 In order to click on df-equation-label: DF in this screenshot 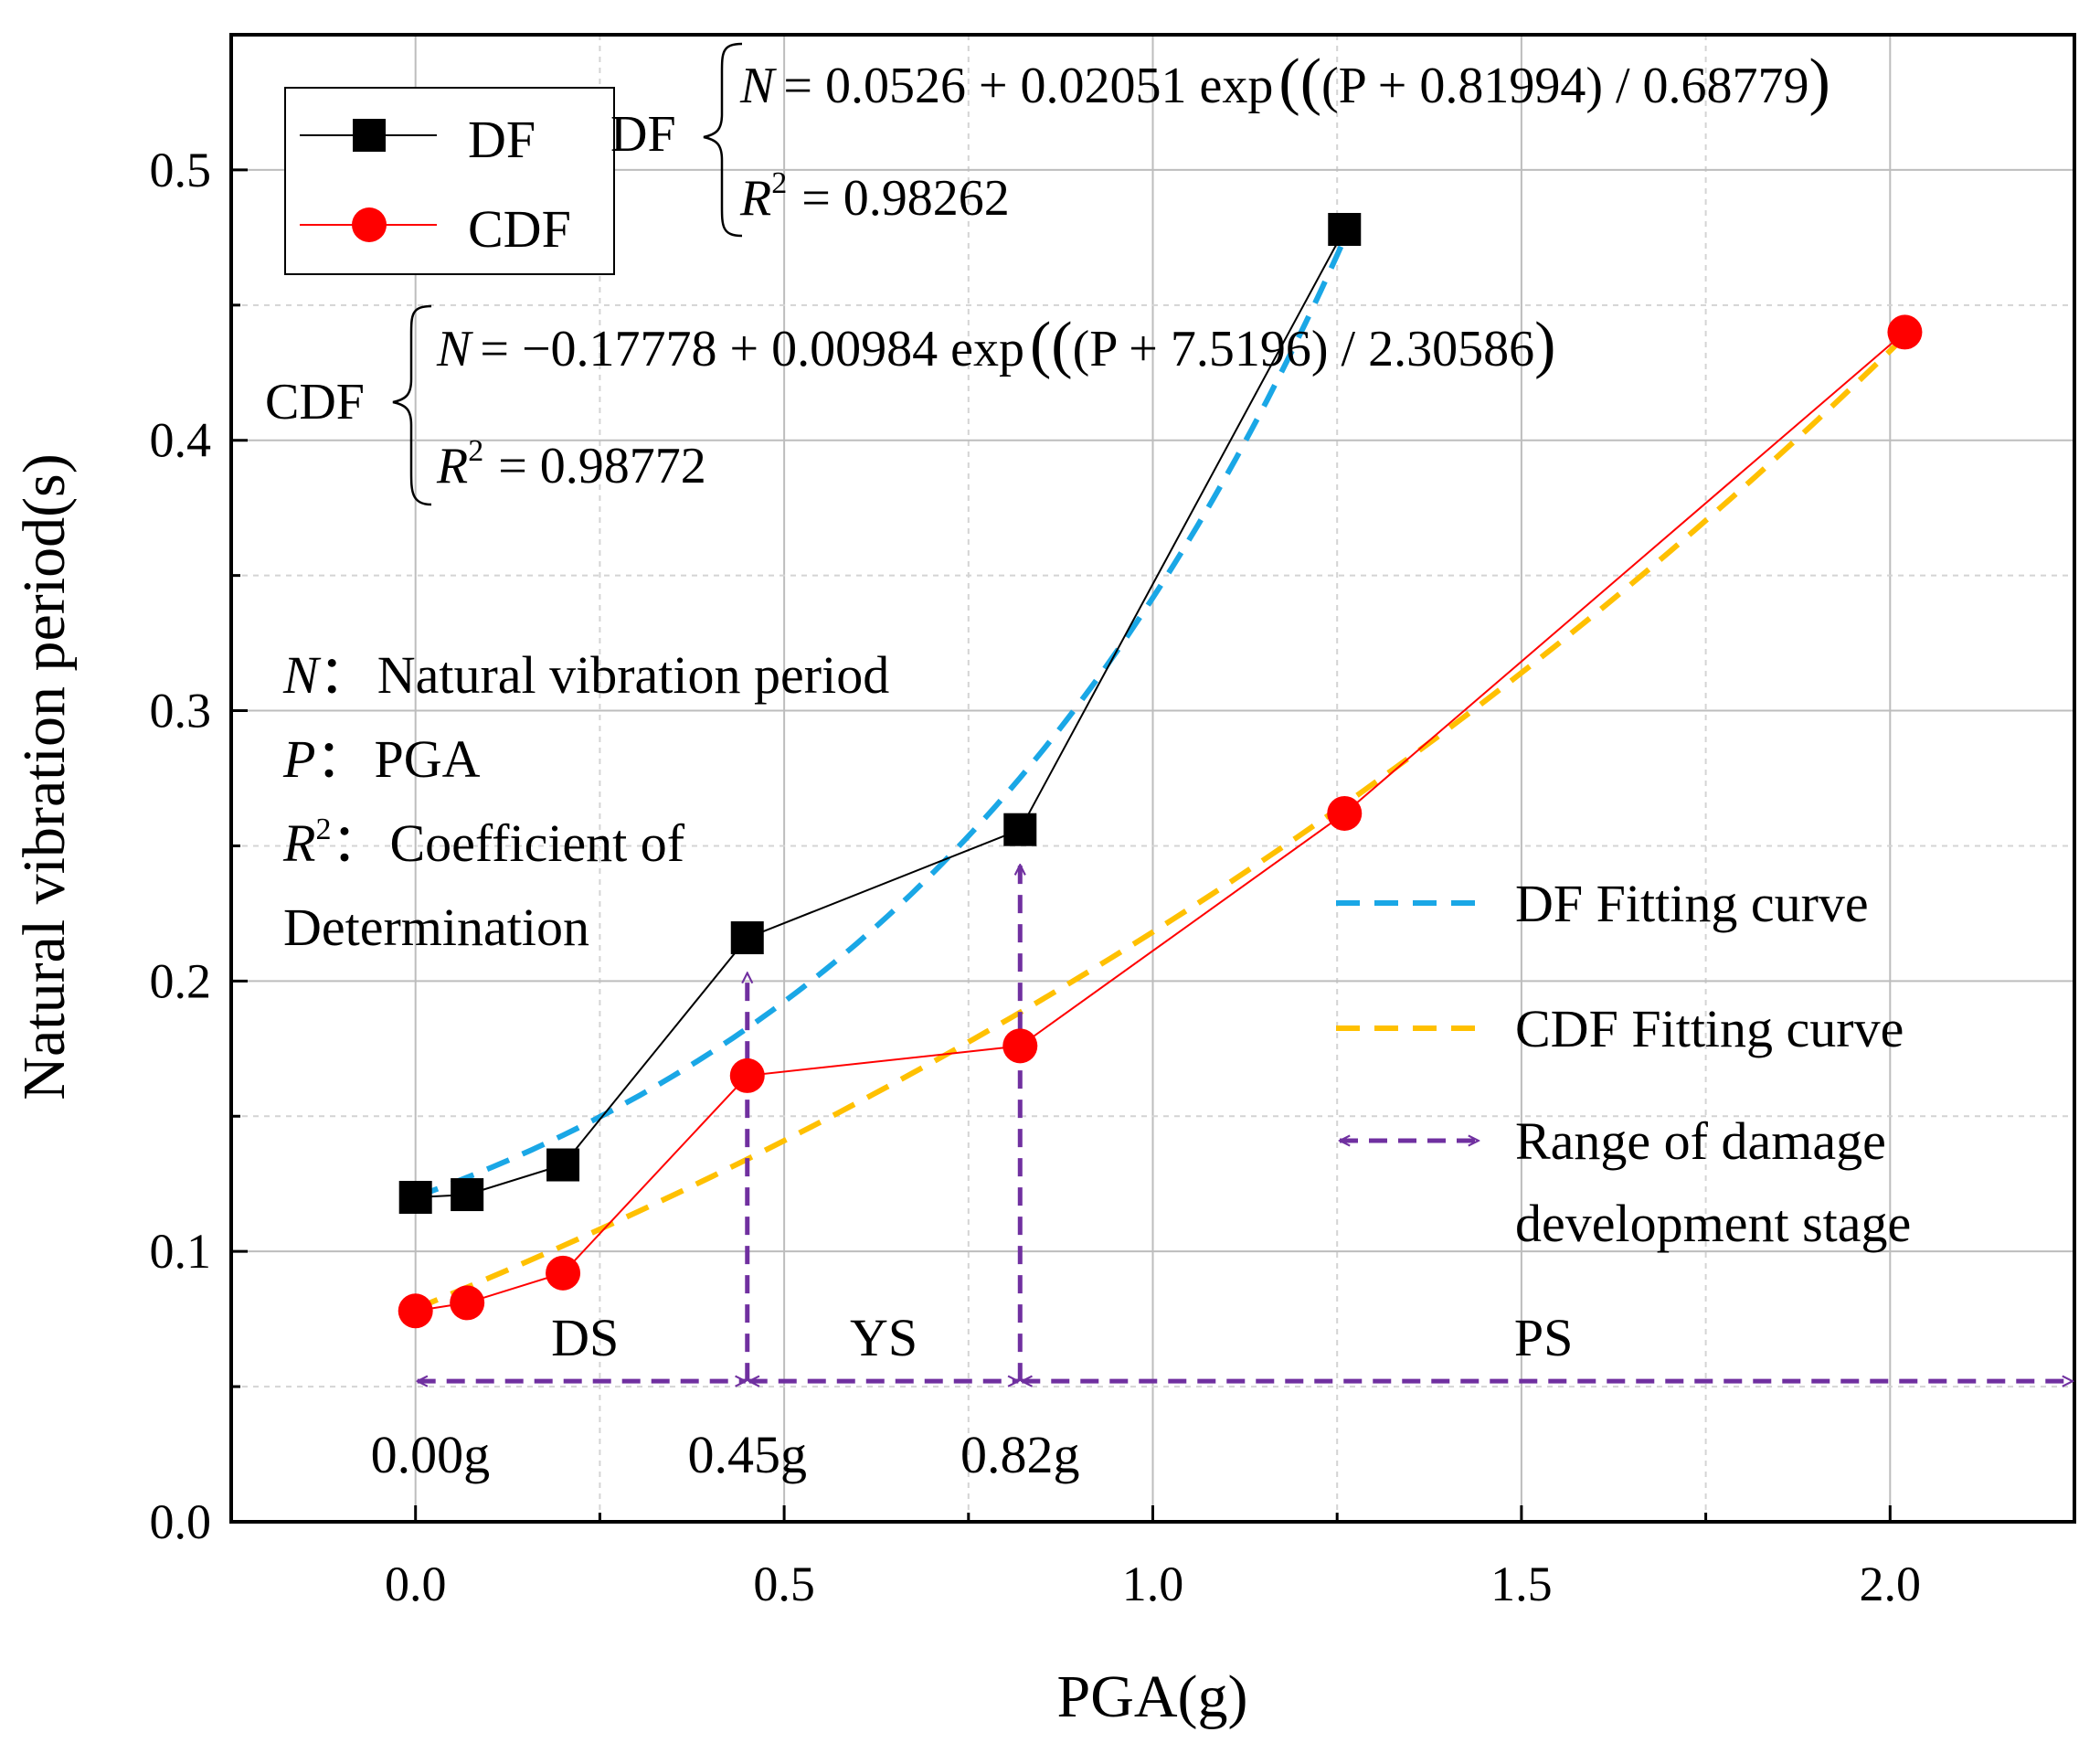, I will do `click(643, 134)`.